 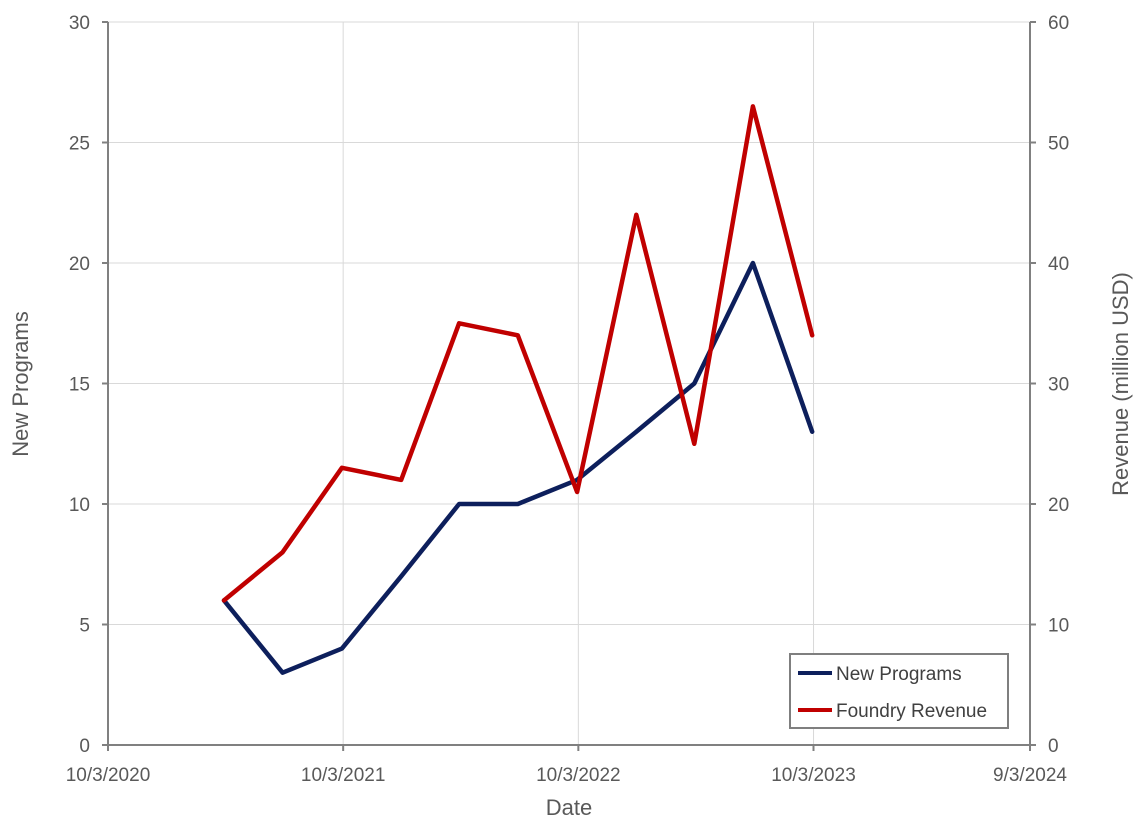 I want to click on legend-box, so click(x=899, y=691).